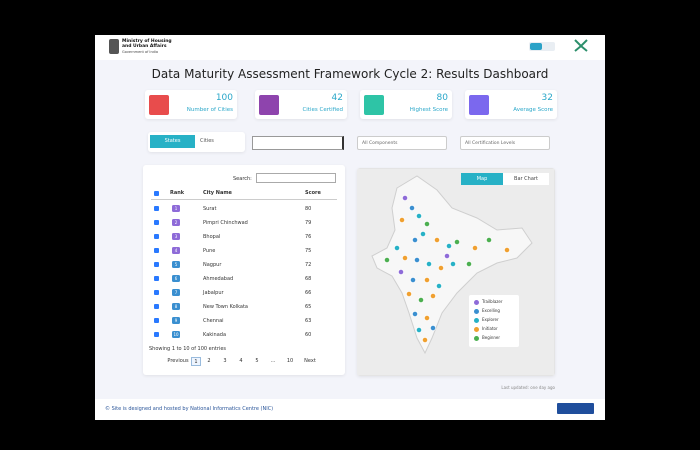 This screenshot has height=450, width=700. I want to click on city-score: 65, so click(308, 307).